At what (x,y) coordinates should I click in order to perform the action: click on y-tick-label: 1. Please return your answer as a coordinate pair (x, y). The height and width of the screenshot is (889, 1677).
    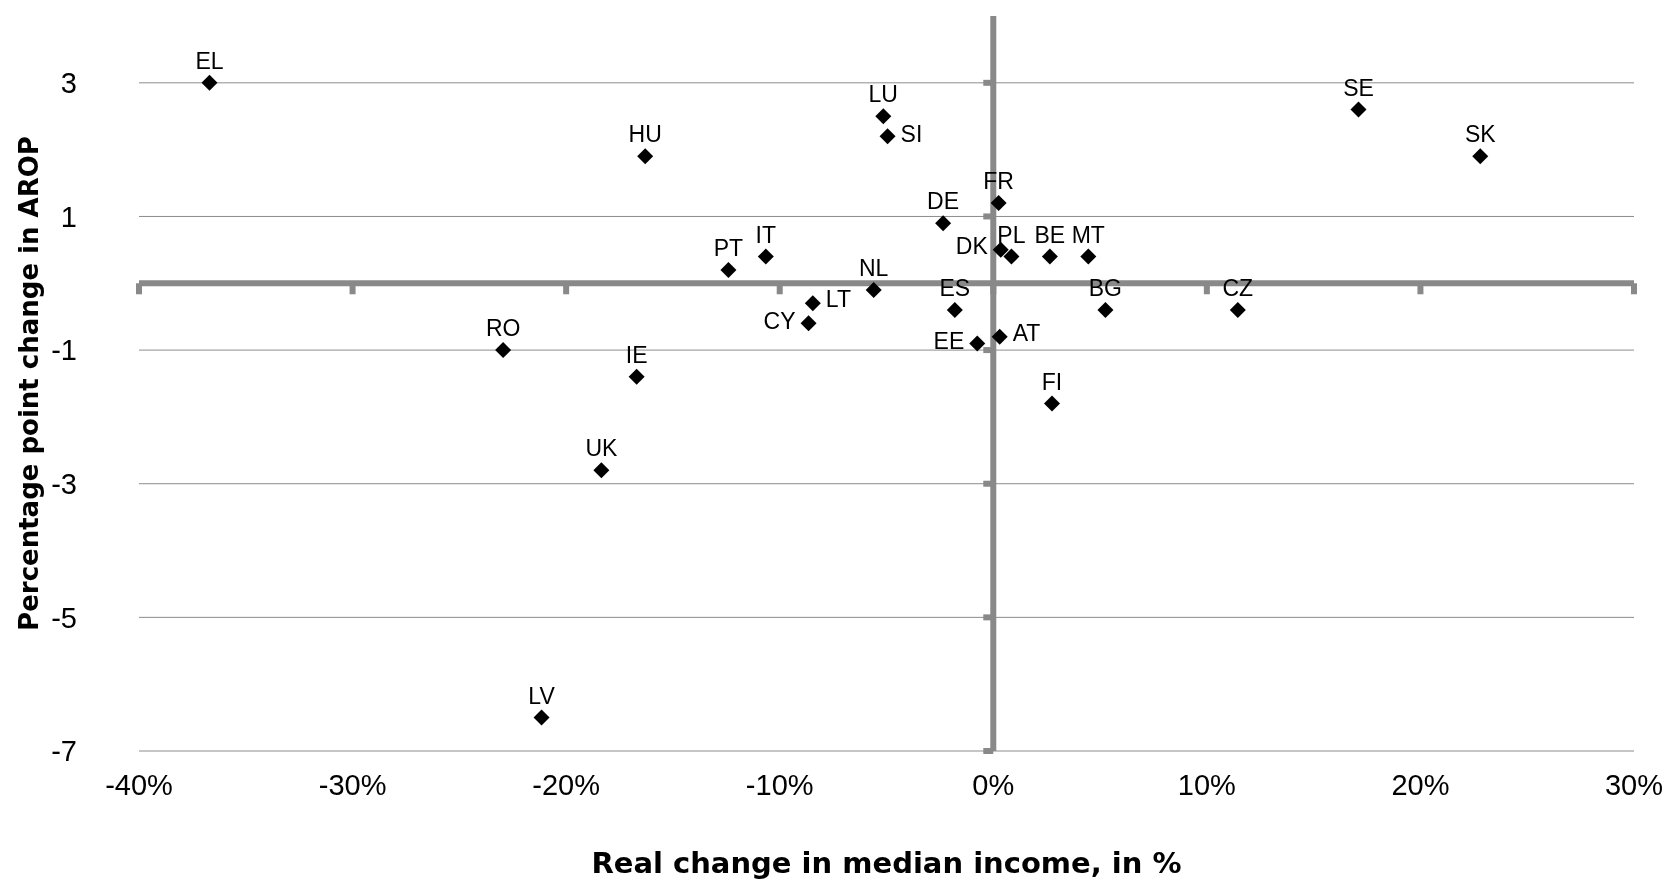
    Looking at the image, I should click on (68, 216).